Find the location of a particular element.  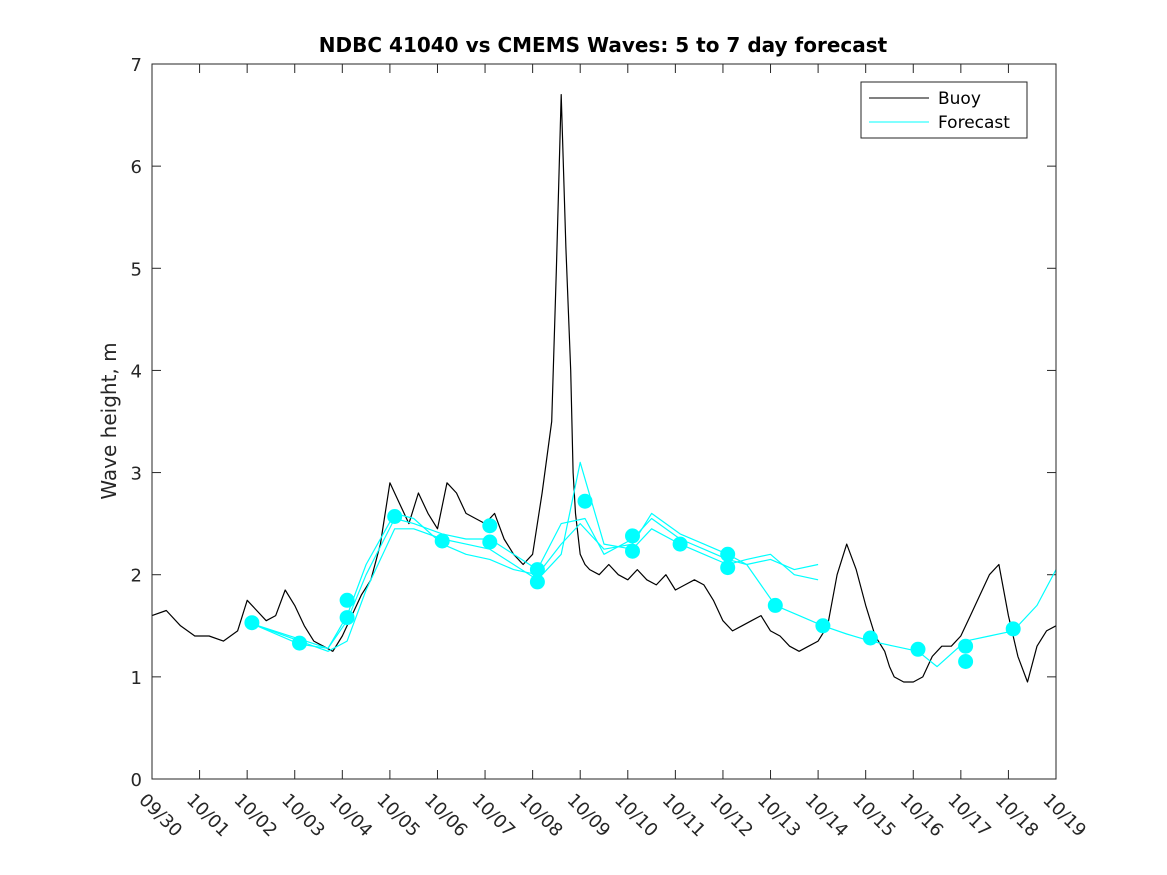

y-tick-label: 0 is located at coordinates (136, 780).